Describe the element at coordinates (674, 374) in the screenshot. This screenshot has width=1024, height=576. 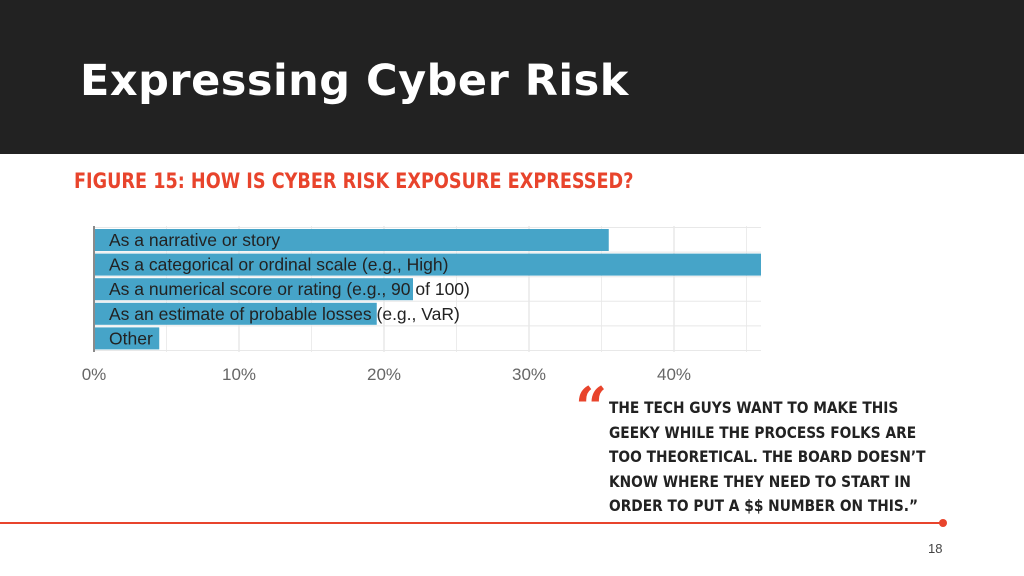
I see `x-tick-label: 40%` at that location.